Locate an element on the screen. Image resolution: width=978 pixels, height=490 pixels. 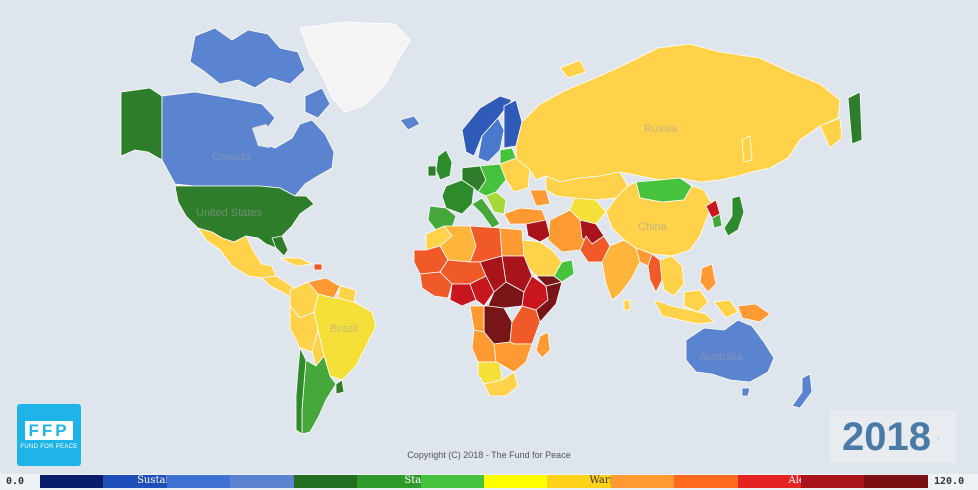
uruguay is located at coordinates (340, 387).